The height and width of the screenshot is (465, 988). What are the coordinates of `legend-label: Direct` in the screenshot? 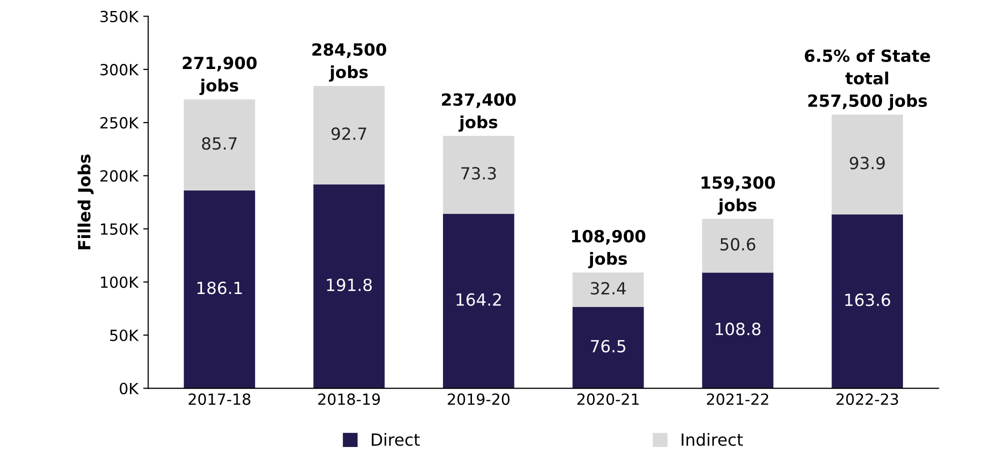 It's located at (396, 439).